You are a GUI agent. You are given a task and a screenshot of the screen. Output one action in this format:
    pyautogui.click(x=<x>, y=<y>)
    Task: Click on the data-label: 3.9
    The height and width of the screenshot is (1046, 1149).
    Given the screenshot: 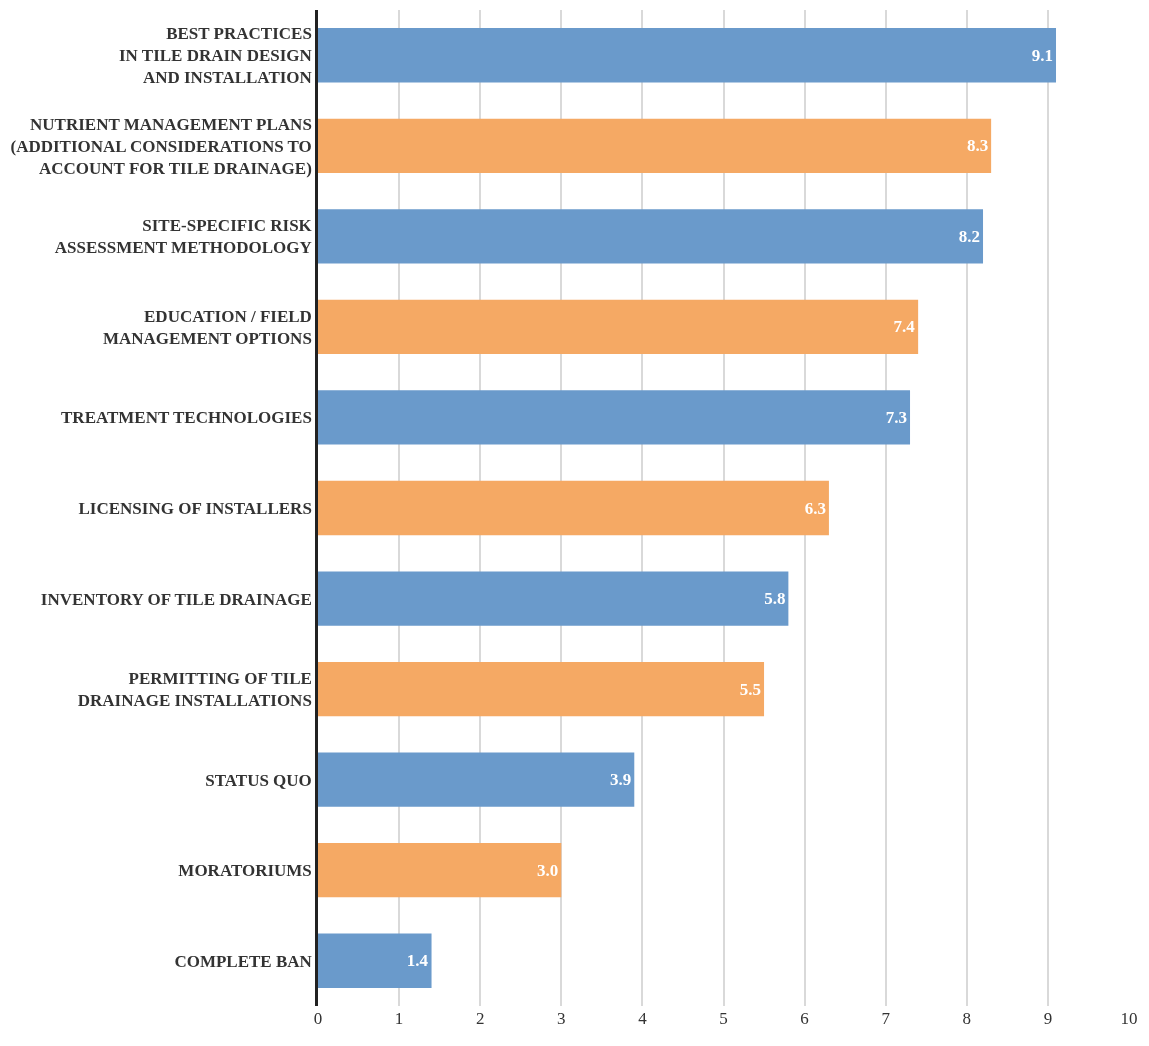 What is the action you would take?
    pyautogui.click(x=621, y=780)
    